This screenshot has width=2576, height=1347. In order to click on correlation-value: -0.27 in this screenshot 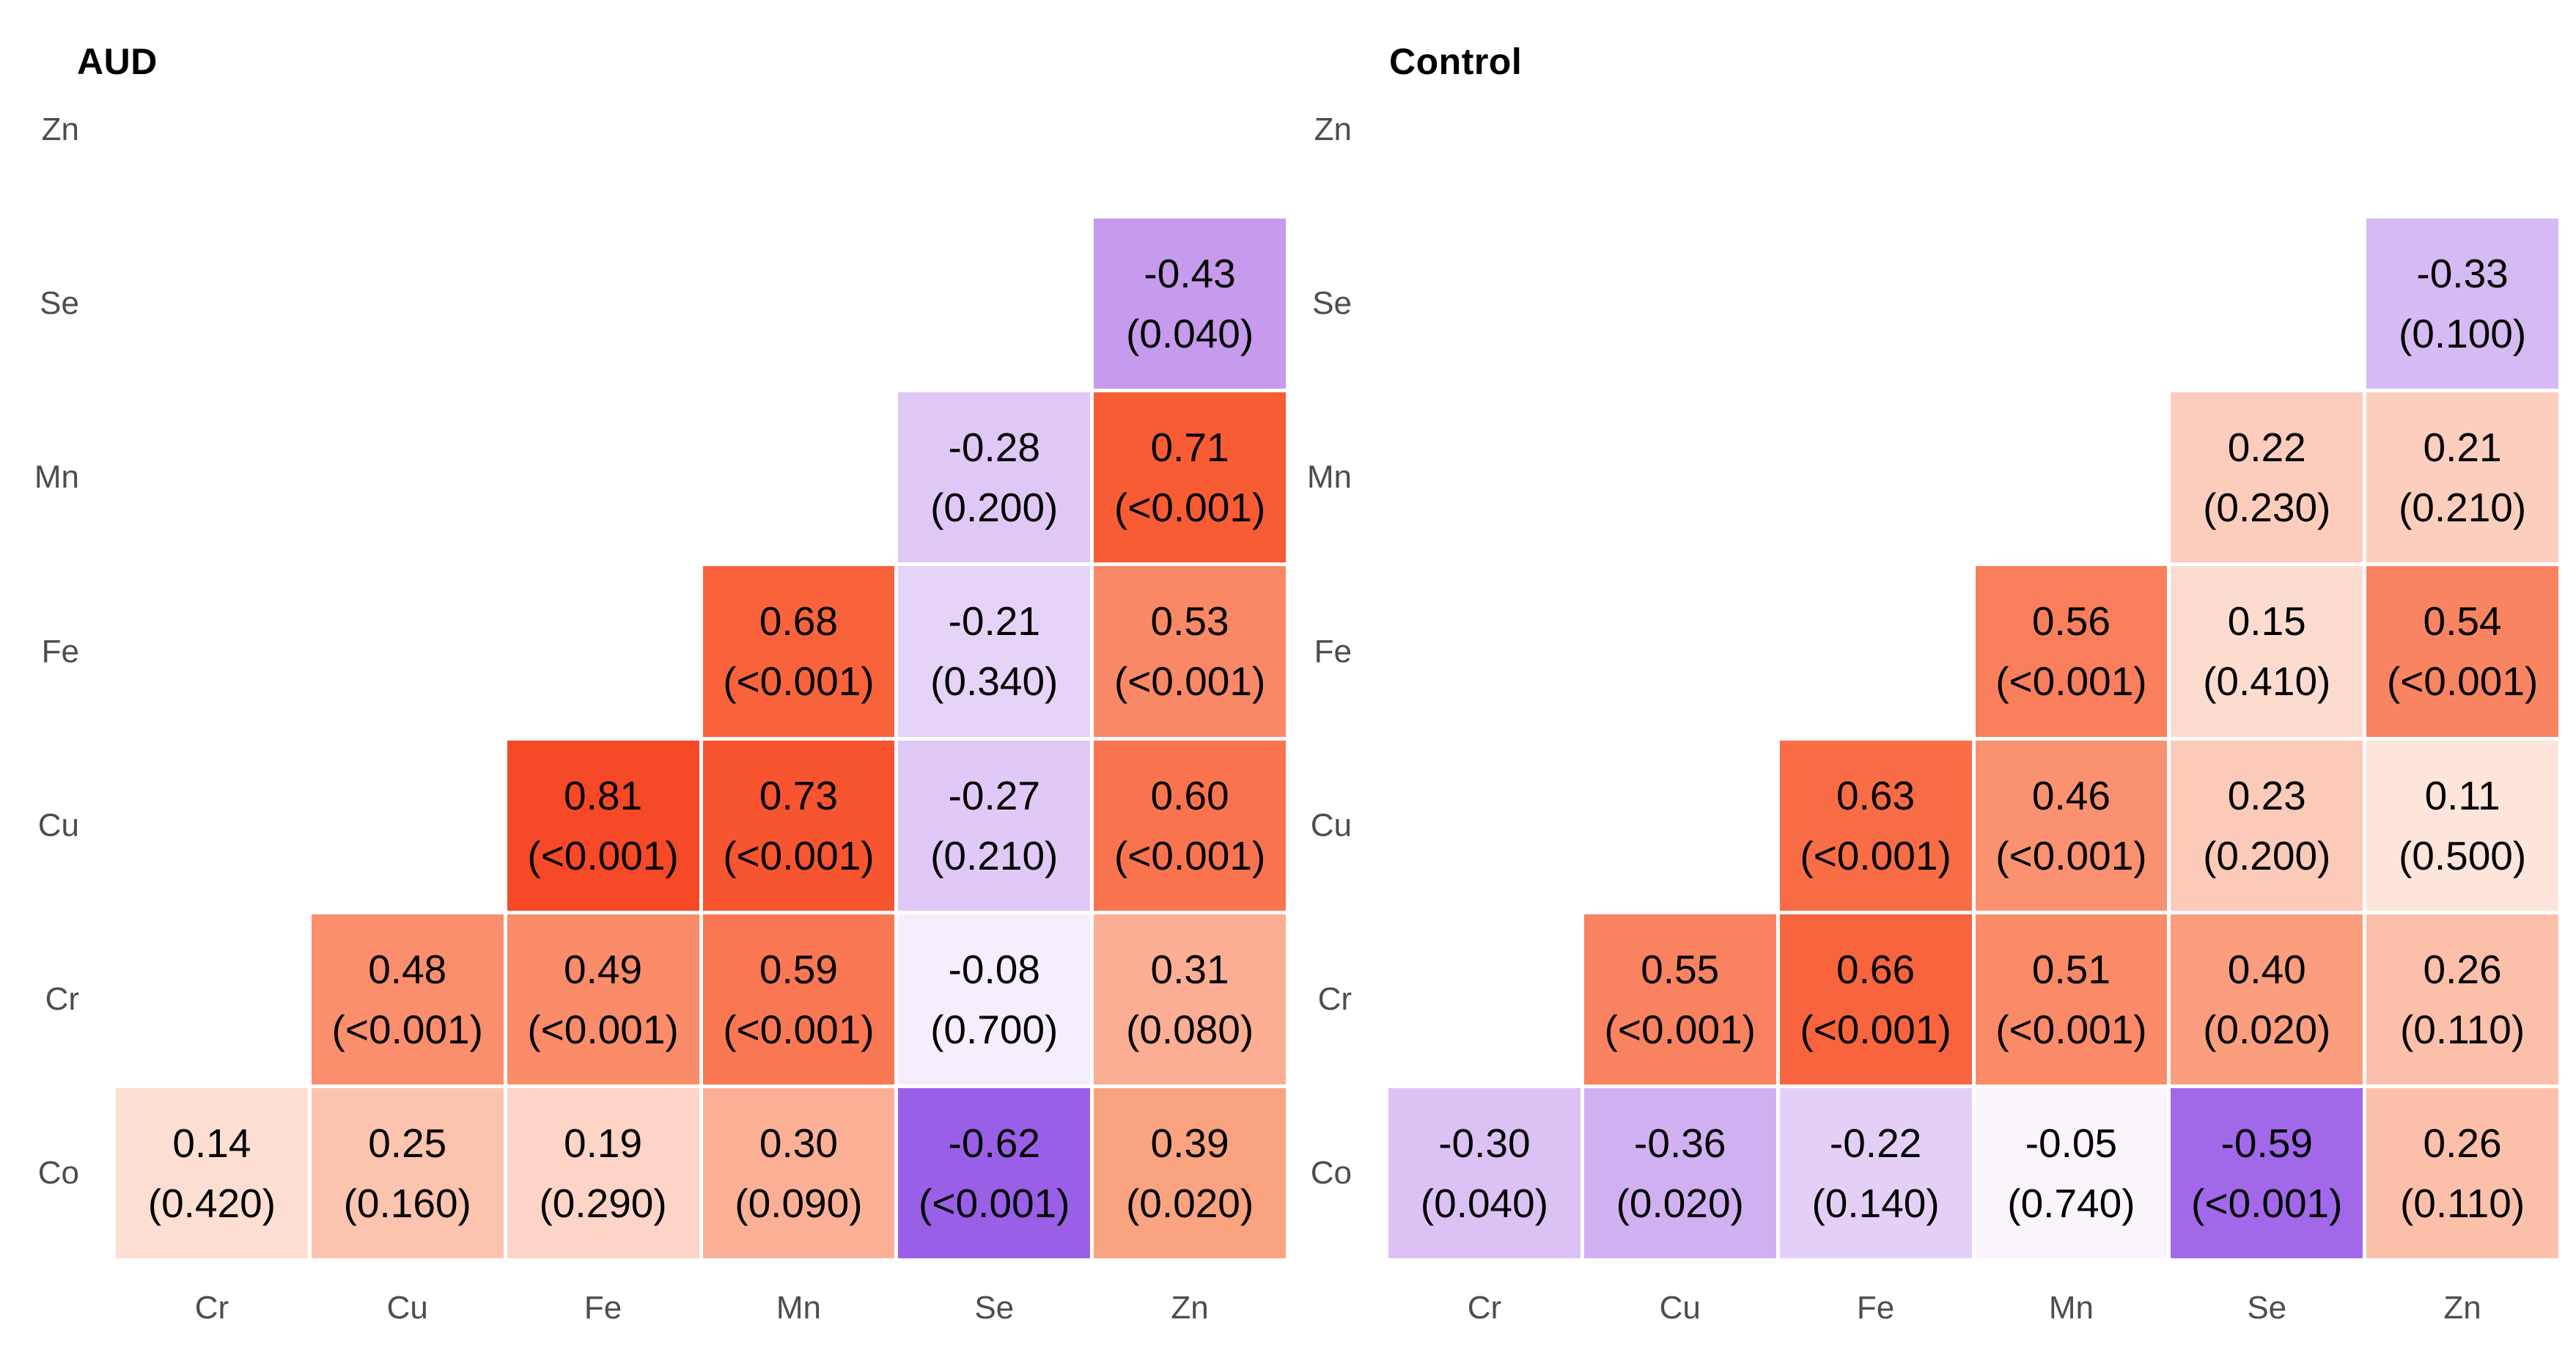, I will do `click(994, 795)`.